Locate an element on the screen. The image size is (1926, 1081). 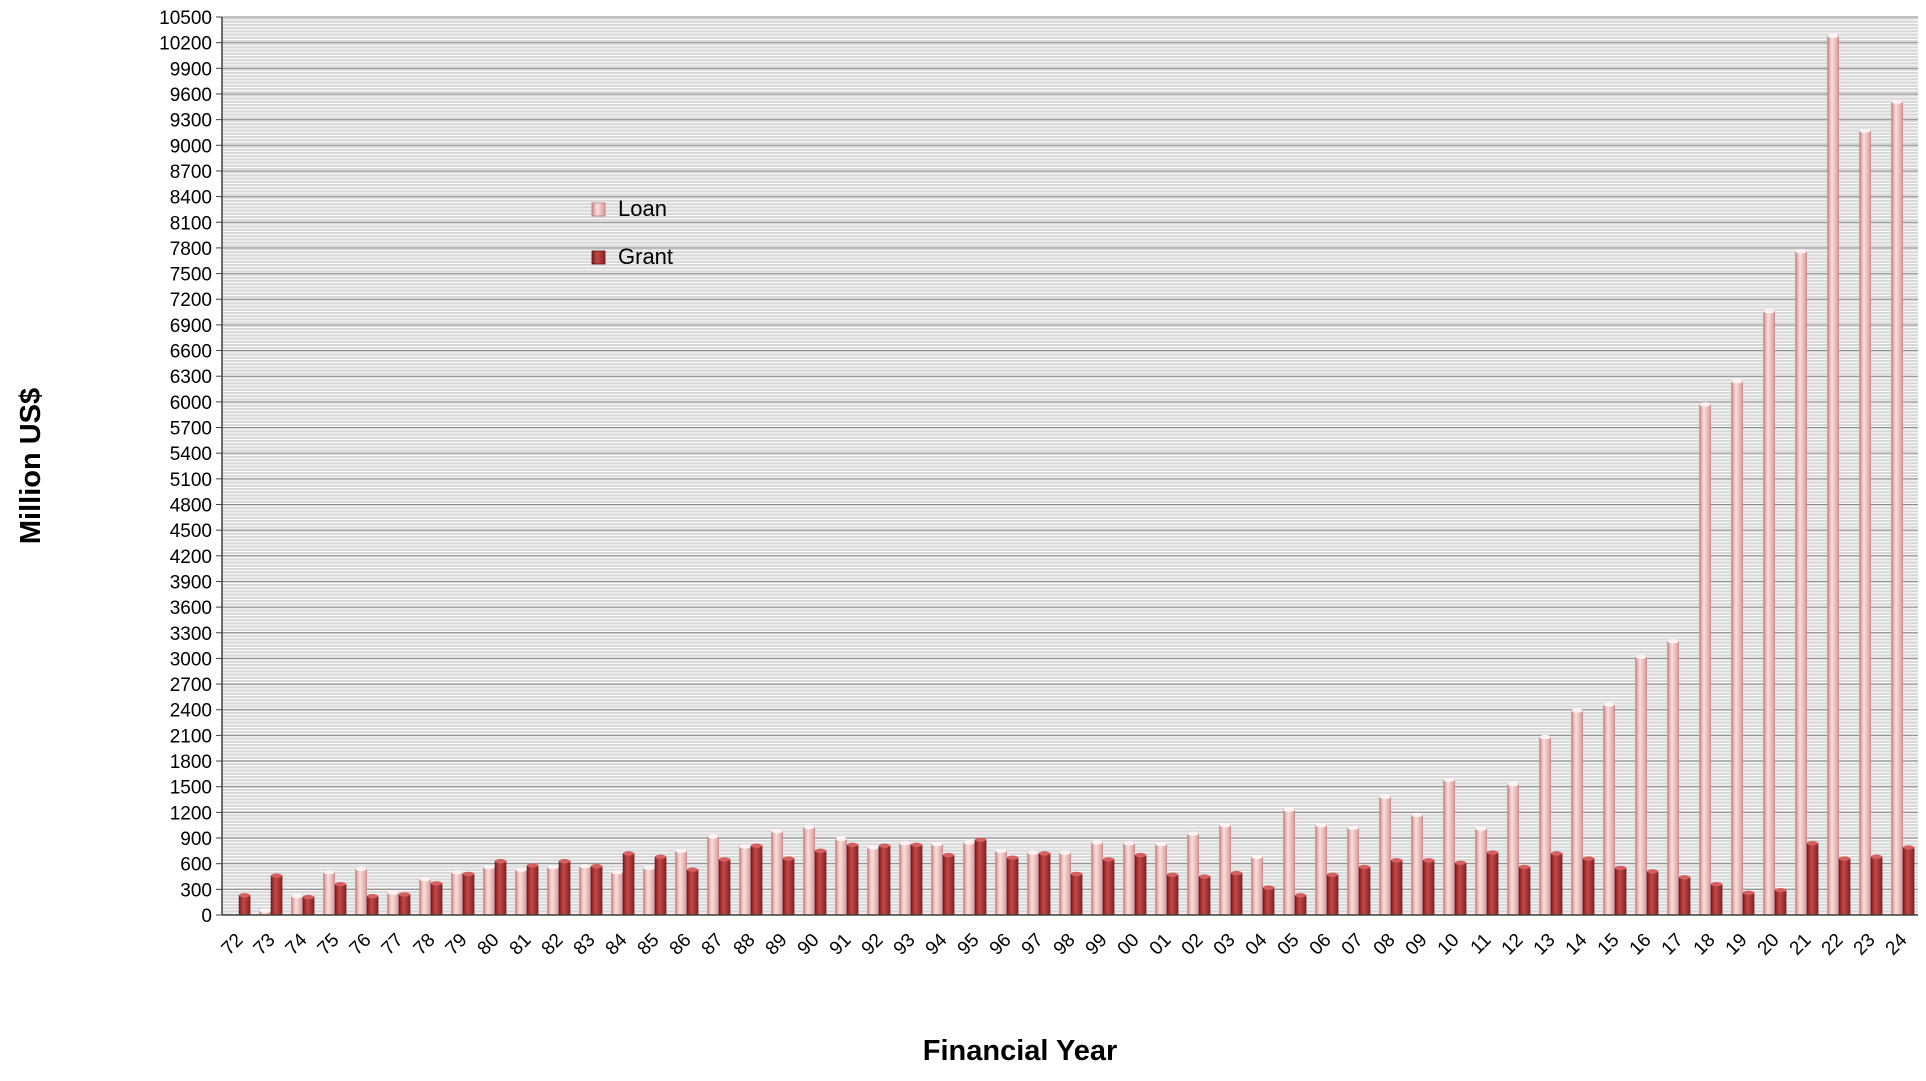
y-tick-label: 6900 is located at coordinates (191, 326).